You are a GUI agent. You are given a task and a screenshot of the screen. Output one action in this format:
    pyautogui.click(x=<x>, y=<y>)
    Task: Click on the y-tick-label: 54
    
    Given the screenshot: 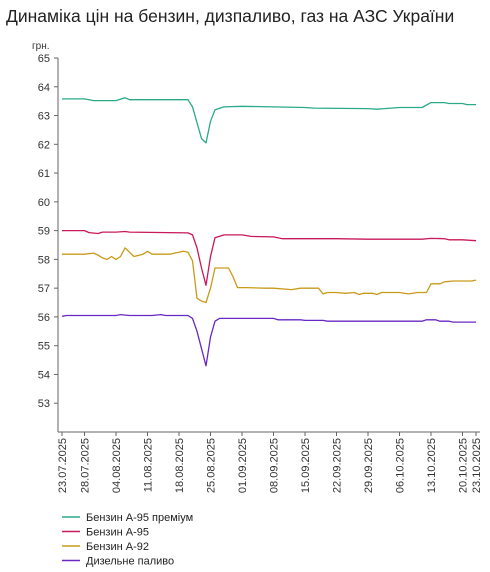 What is the action you would take?
    pyautogui.click(x=44, y=375)
    